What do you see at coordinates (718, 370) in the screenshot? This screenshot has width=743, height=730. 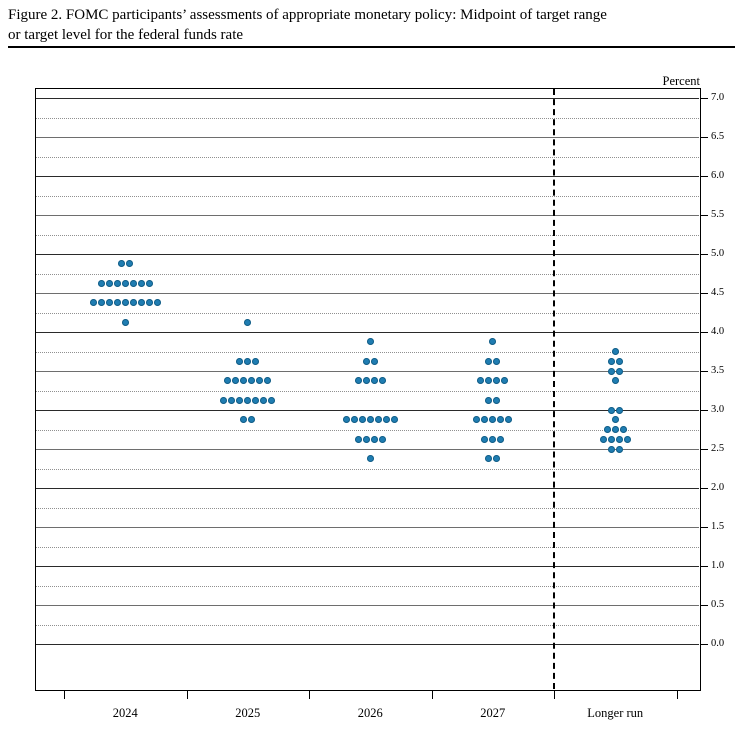 I see `y-axis-label: 3.5` at bounding box center [718, 370].